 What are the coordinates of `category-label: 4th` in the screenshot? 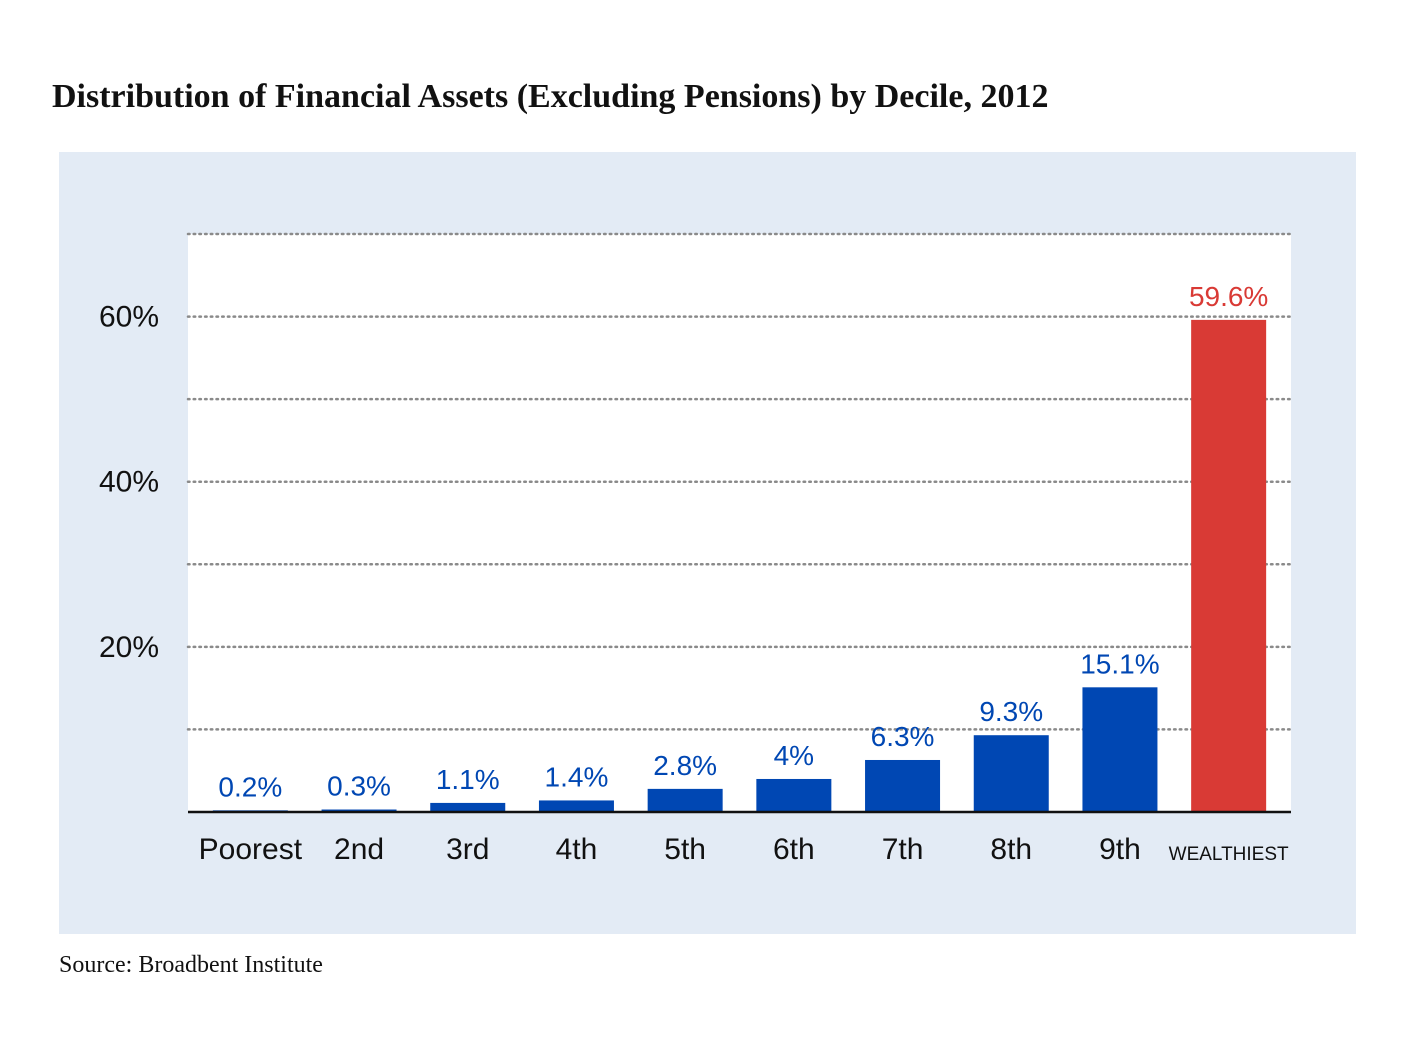 It's located at (577, 849).